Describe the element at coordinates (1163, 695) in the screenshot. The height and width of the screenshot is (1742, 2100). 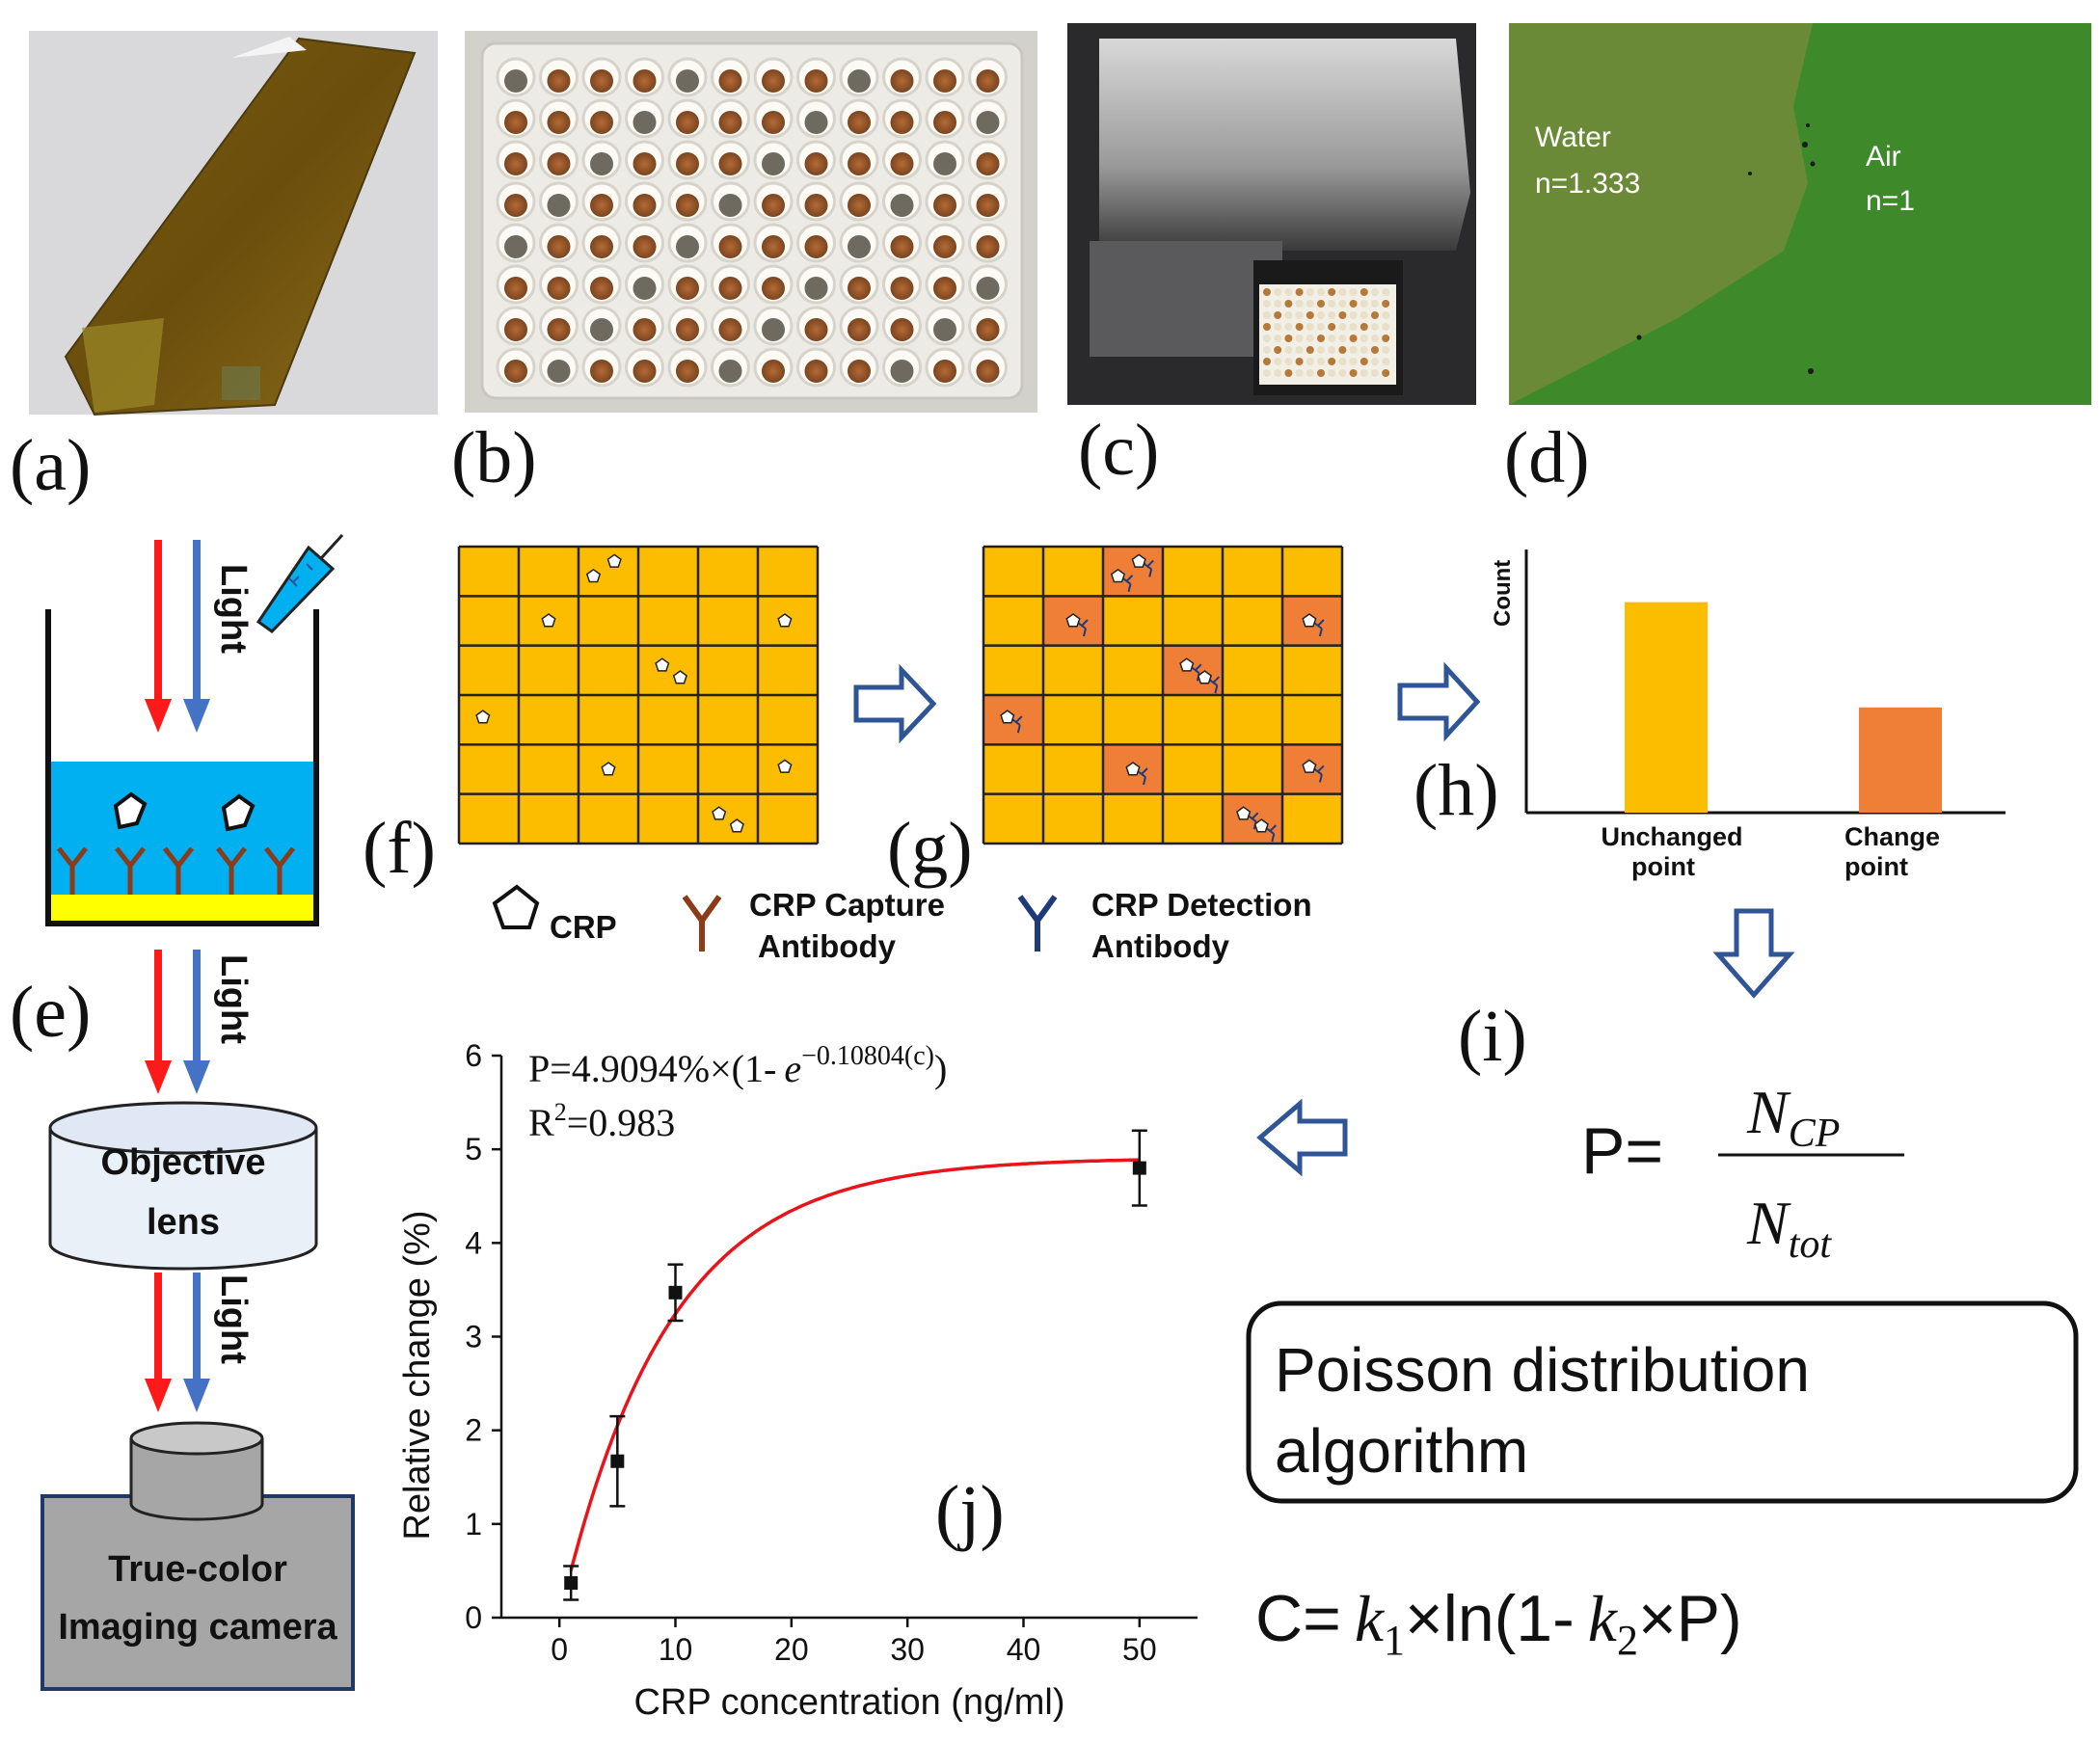
I see `grid-g` at that location.